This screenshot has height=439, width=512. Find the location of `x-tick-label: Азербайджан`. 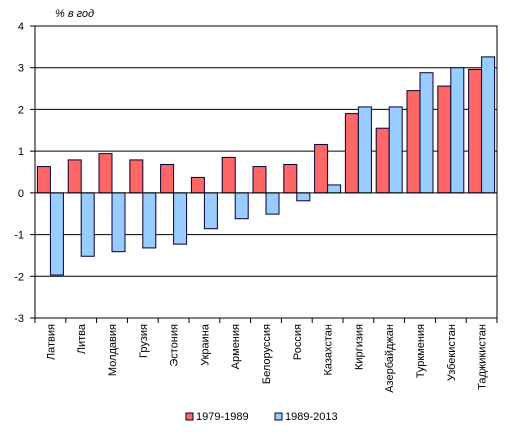

x-tick-label: Азербайджан is located at coordinates (390, 358).